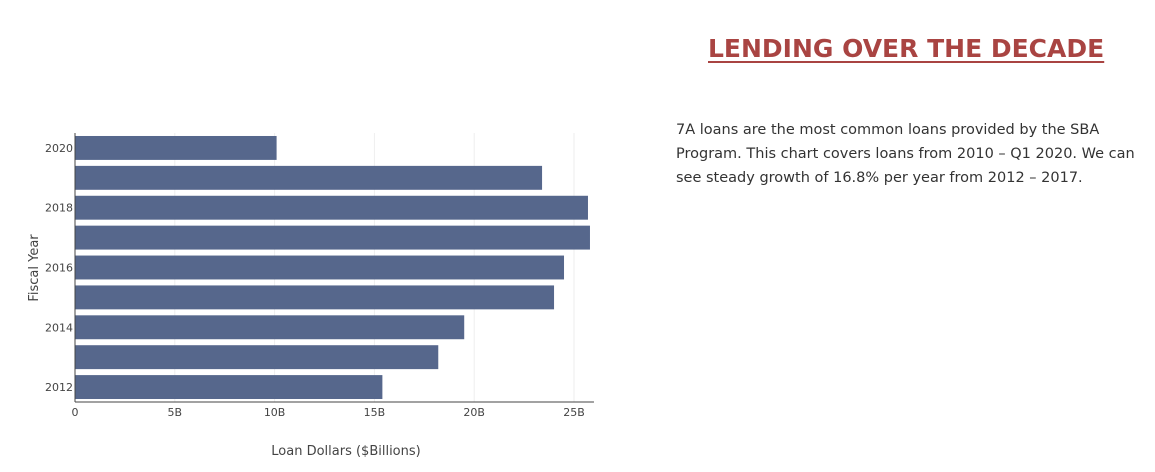 The width and height of the screenshot is (1155, 472). I want to click on y-tick-label: 2012, so click(59, 387).